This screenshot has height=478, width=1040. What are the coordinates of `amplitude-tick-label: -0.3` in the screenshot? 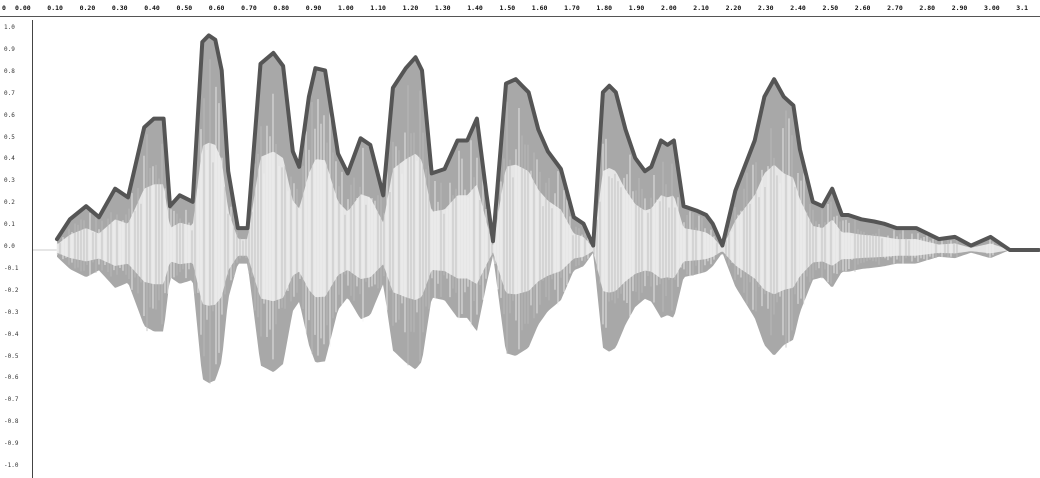 It's located at (11, 312).